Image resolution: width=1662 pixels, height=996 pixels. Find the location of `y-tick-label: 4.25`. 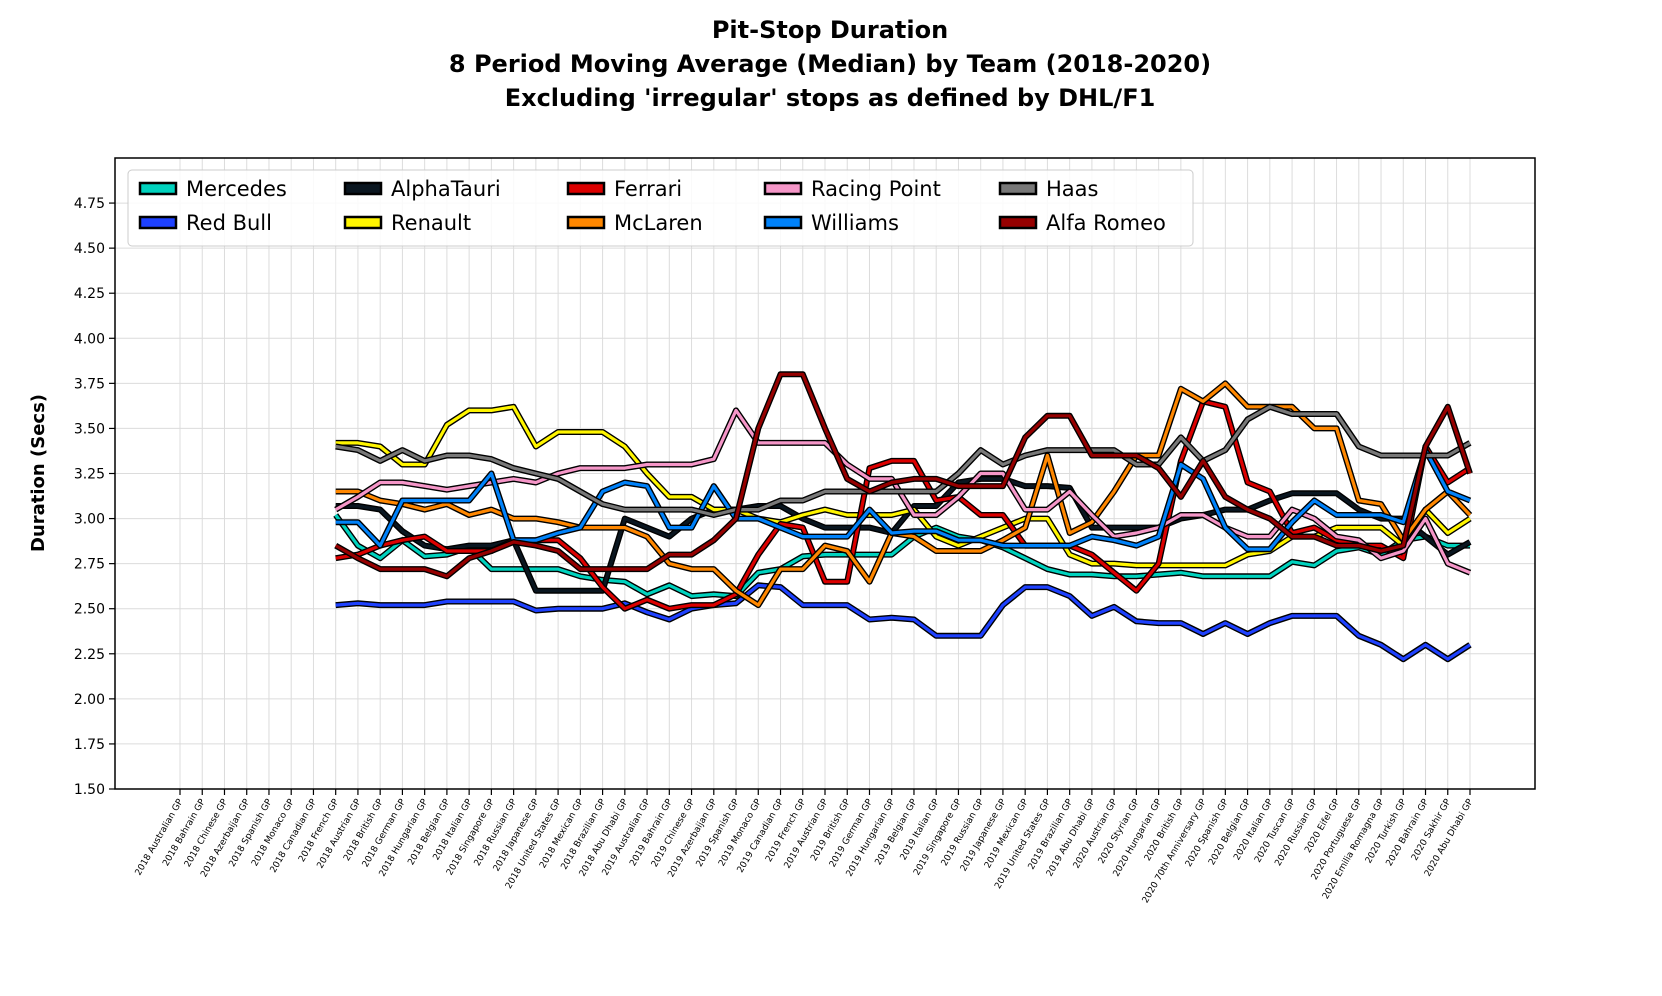

y-tick-label: 4.25 is located at coordinates (89, 294).